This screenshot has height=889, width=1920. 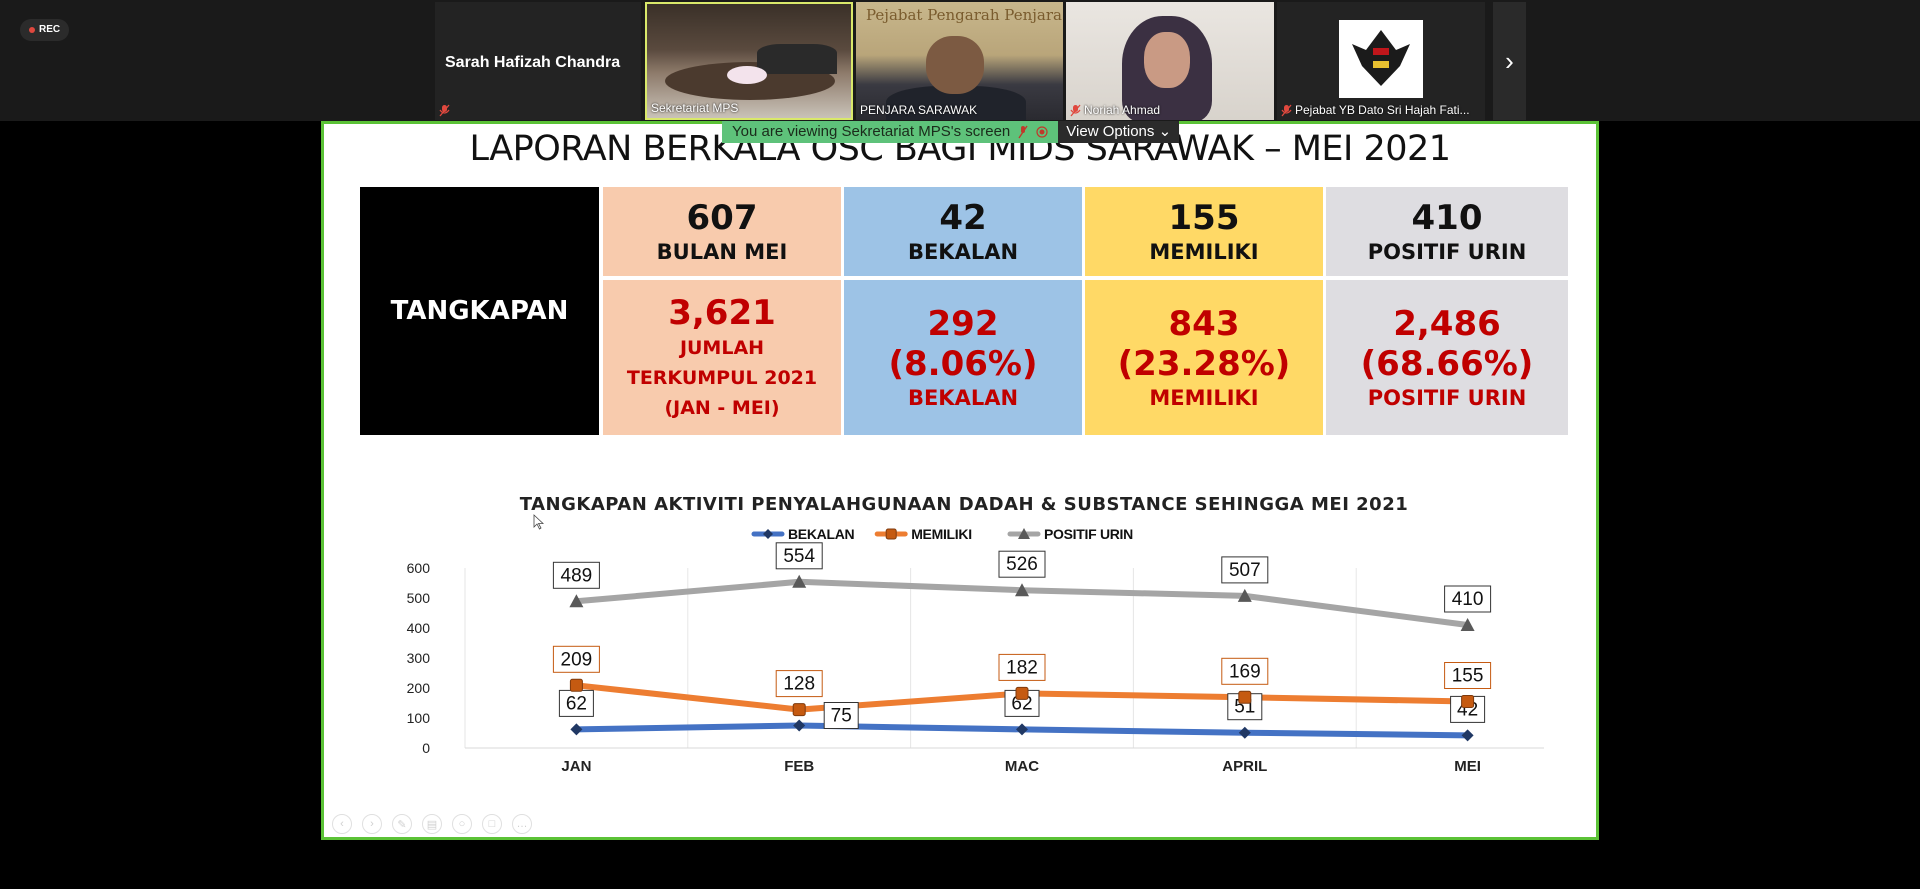 What do you see at coordinates (372, 824) in the screenshot?
I see `forward-icon: ›` at bounding box center [372, 824].